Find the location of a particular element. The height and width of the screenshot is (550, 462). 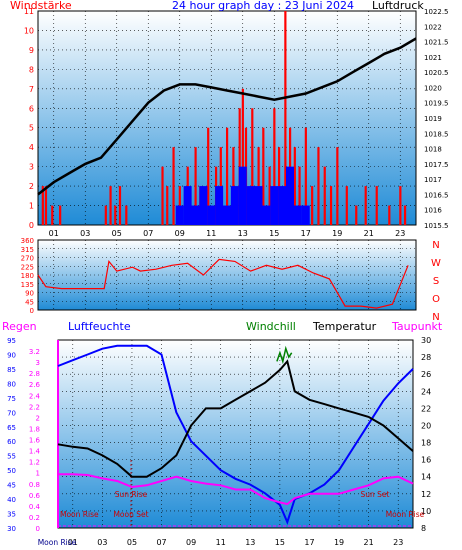

temperature-tick-label: 18 is located at coordinates (426, 443).